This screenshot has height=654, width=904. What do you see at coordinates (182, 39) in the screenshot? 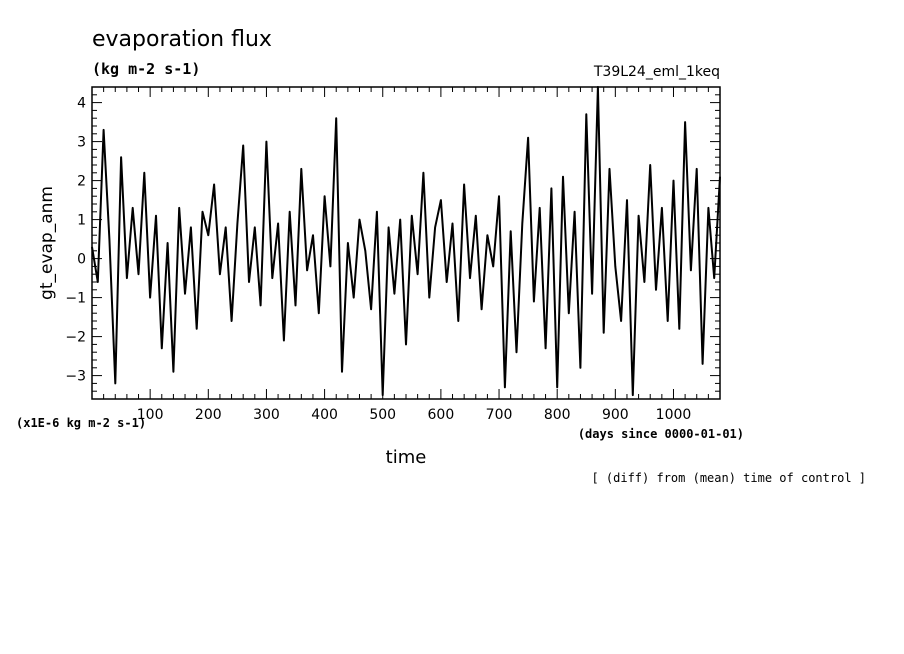
I see `chart-title: evaporation flux` at bounding box center [182, 39].